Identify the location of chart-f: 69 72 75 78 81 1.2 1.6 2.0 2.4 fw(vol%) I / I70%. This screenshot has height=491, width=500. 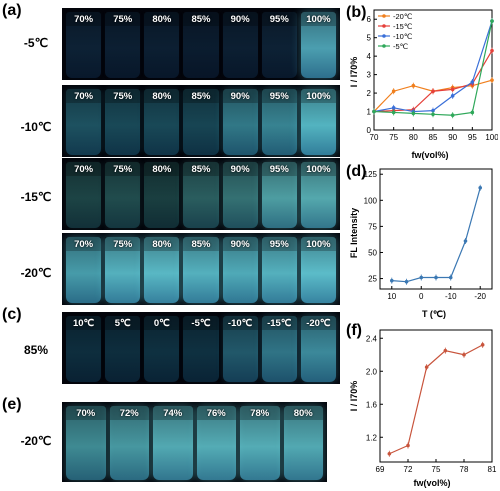
(423, 408).